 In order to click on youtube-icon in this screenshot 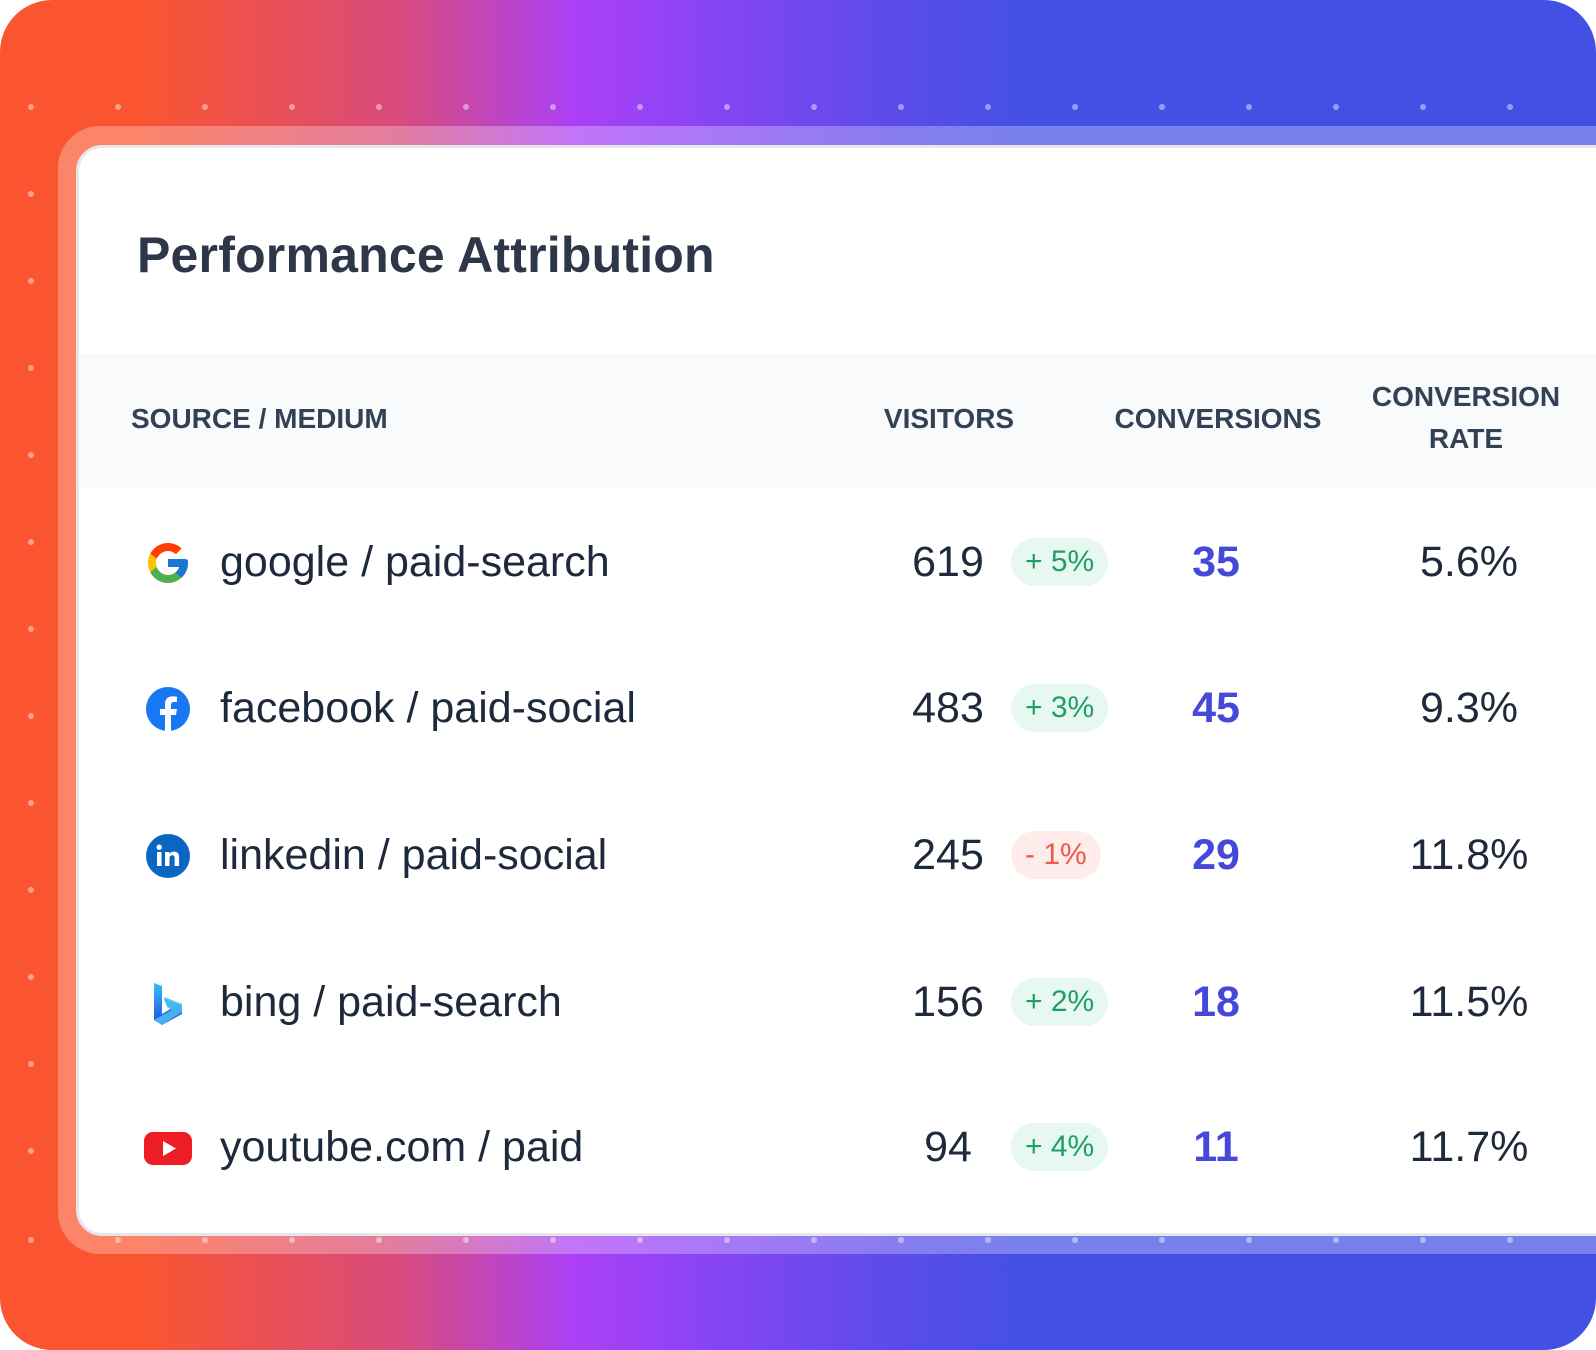, I will do `click(168, 1148)`.